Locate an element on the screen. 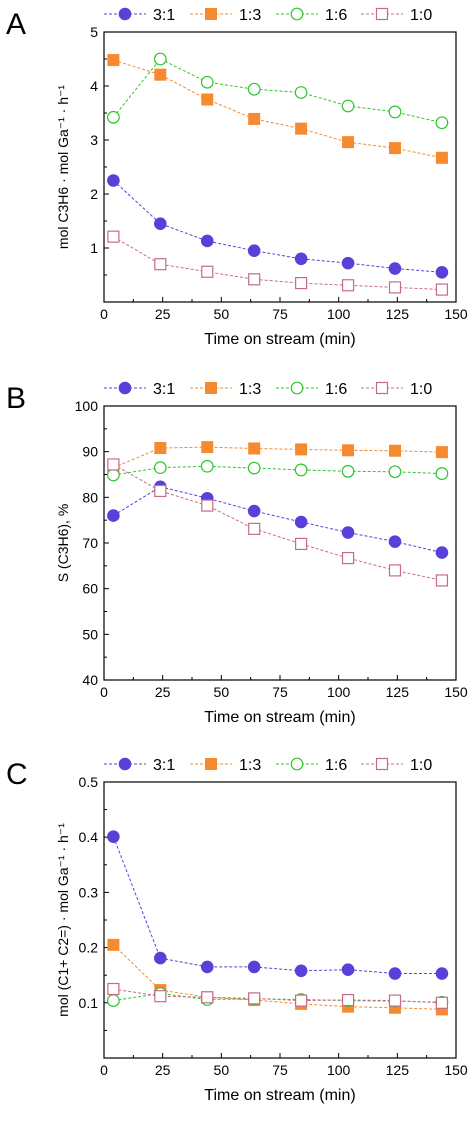 This screenshot has width=474, height=1121. x-tick-label: 50 is located at coordinates (222, 1070).